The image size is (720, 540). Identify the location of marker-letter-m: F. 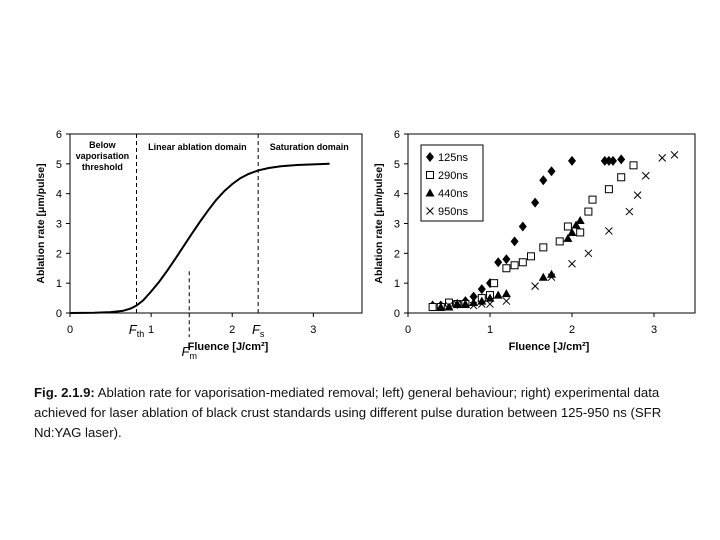
(186, 351).